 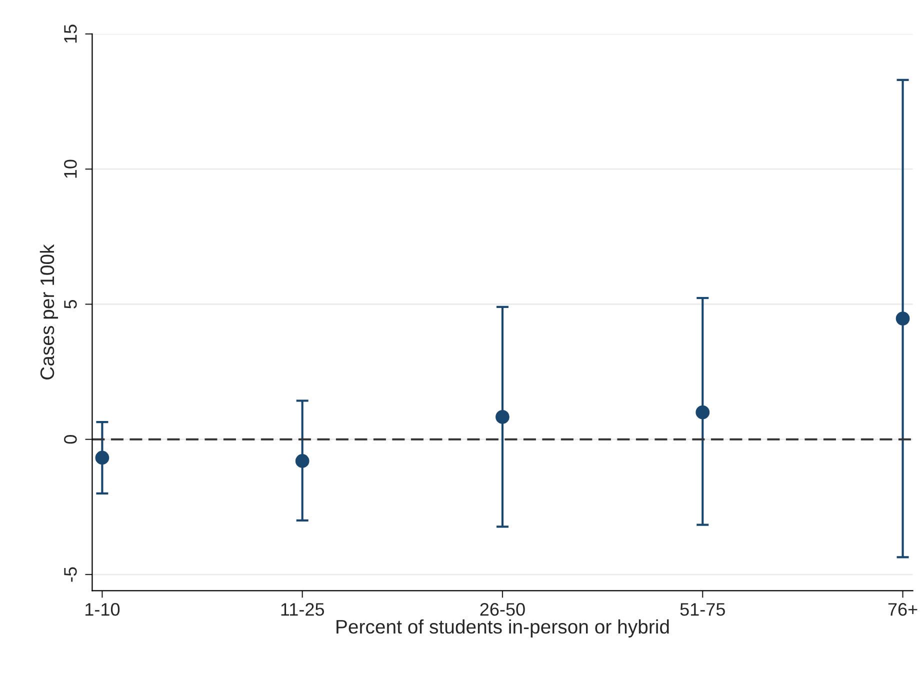 I want to click on x-tick-label: 1-10, so click(x=103, y=609).